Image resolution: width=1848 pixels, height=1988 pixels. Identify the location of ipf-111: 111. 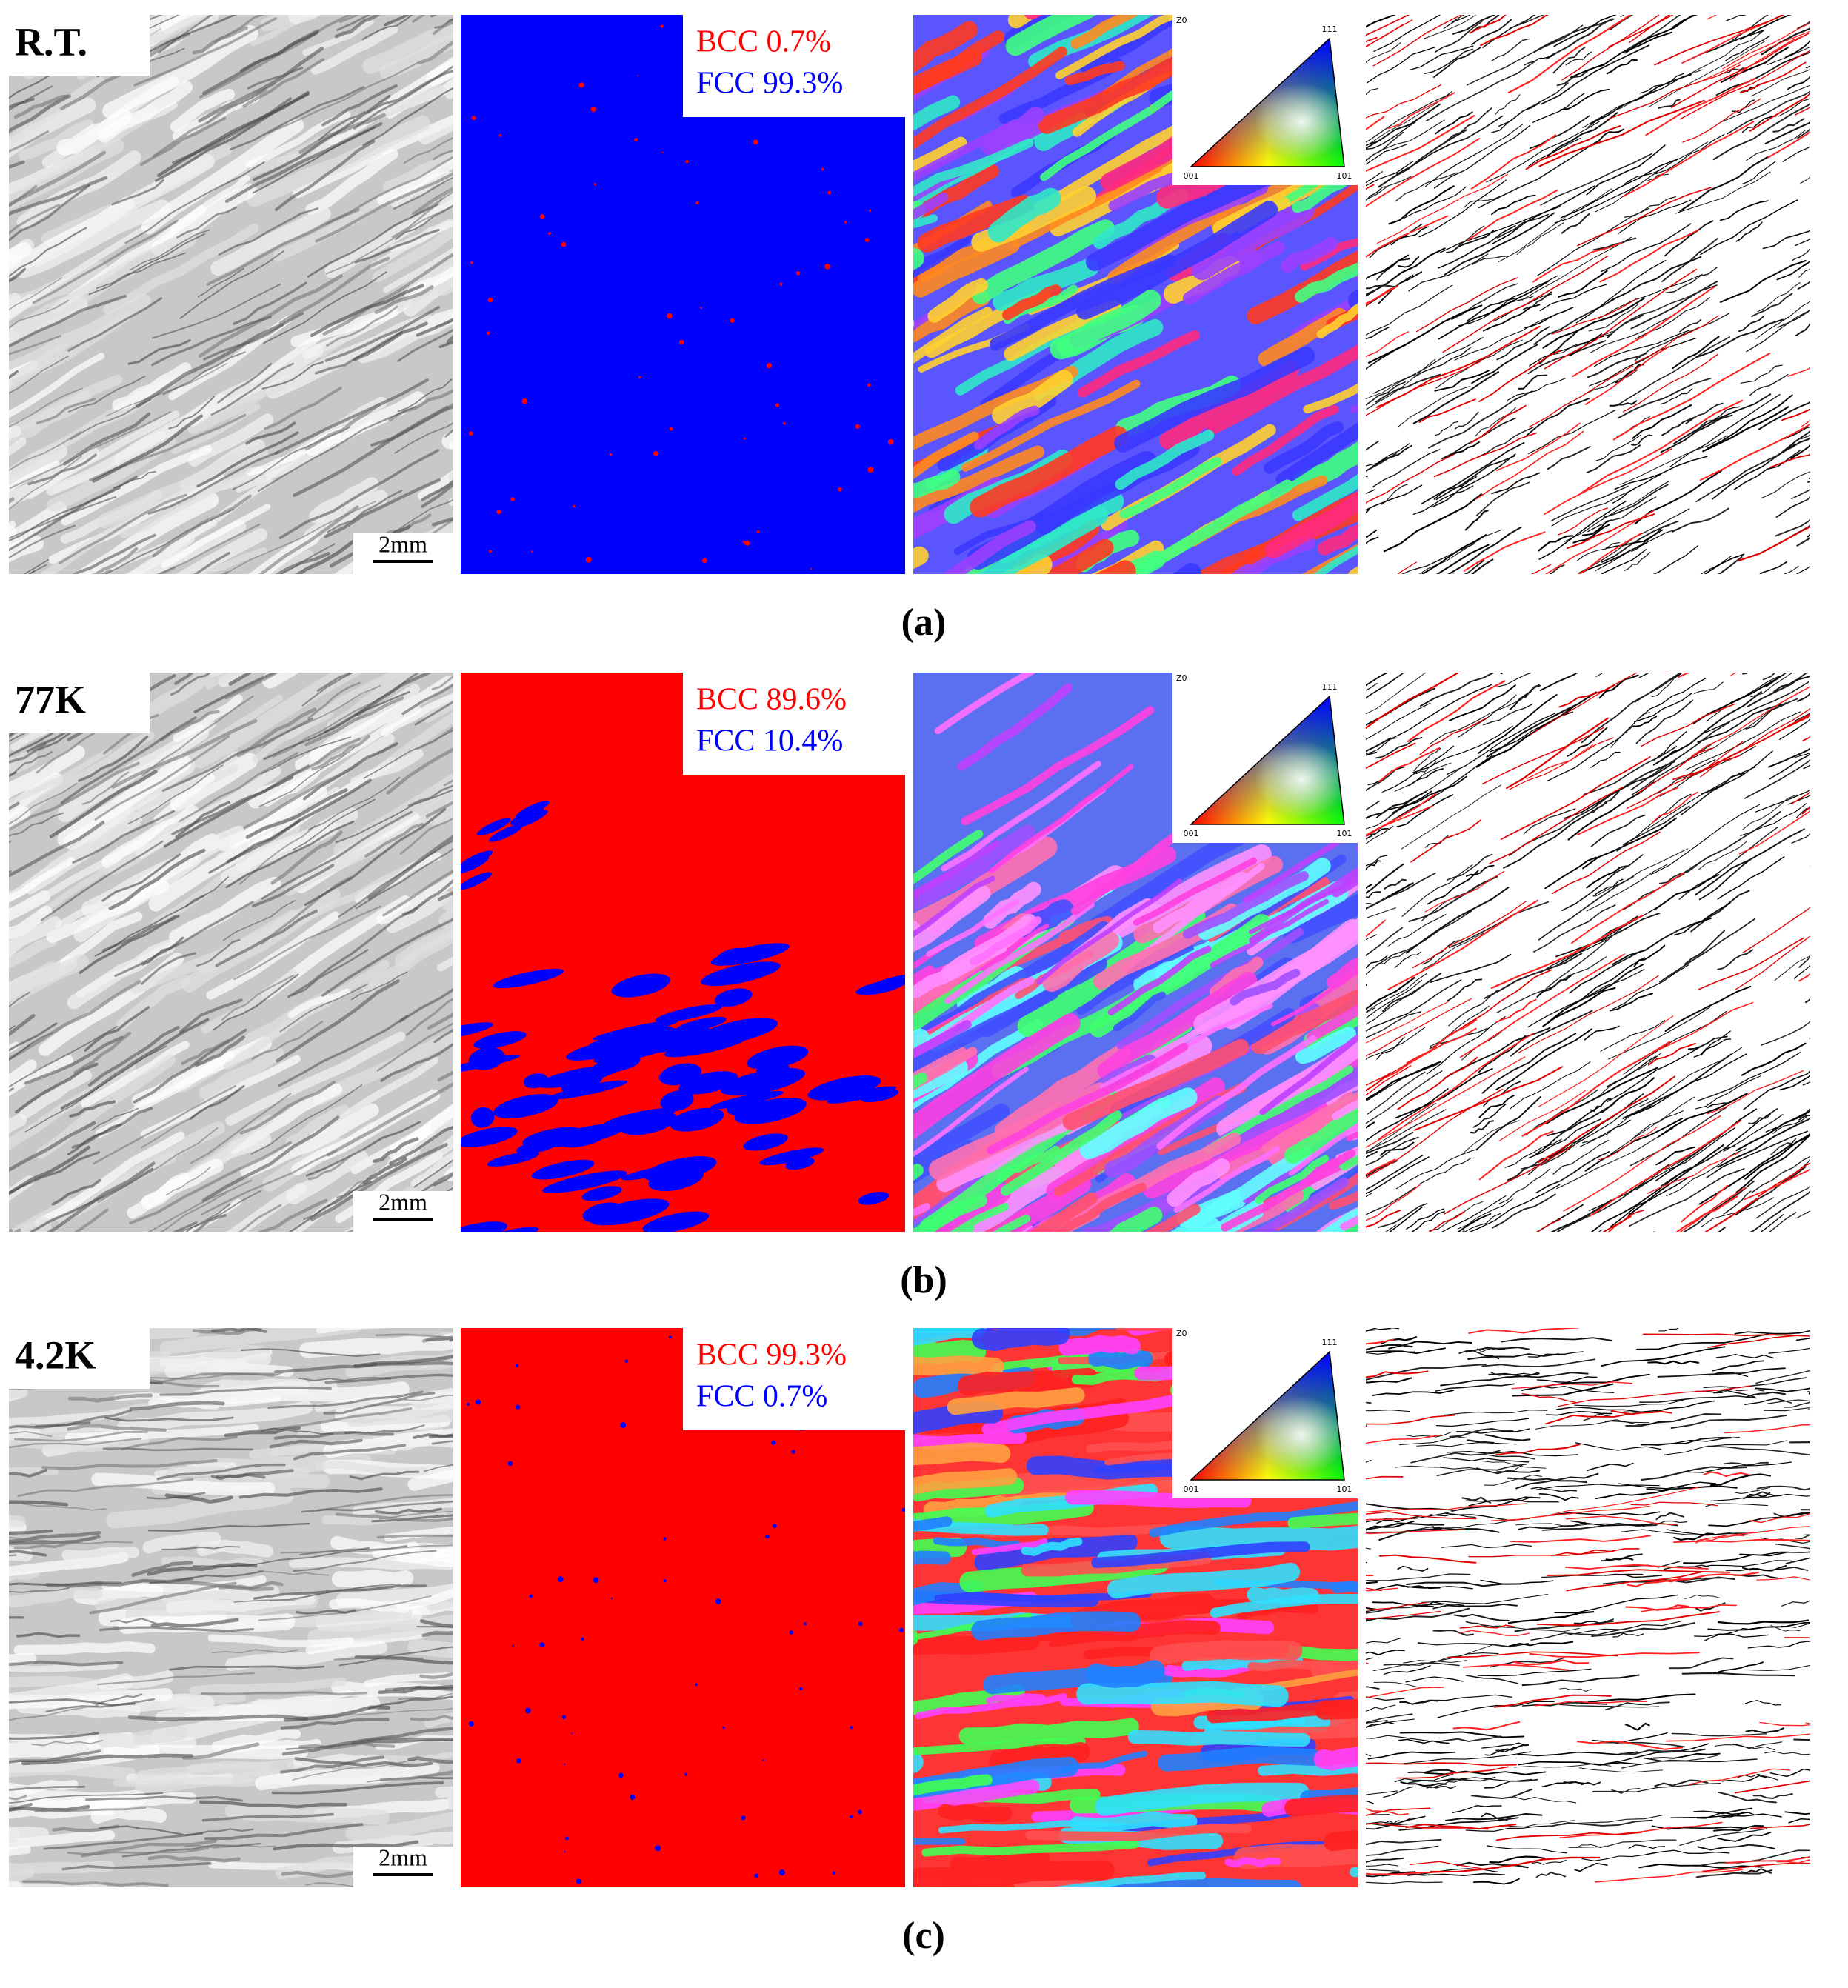
(1330, 29).